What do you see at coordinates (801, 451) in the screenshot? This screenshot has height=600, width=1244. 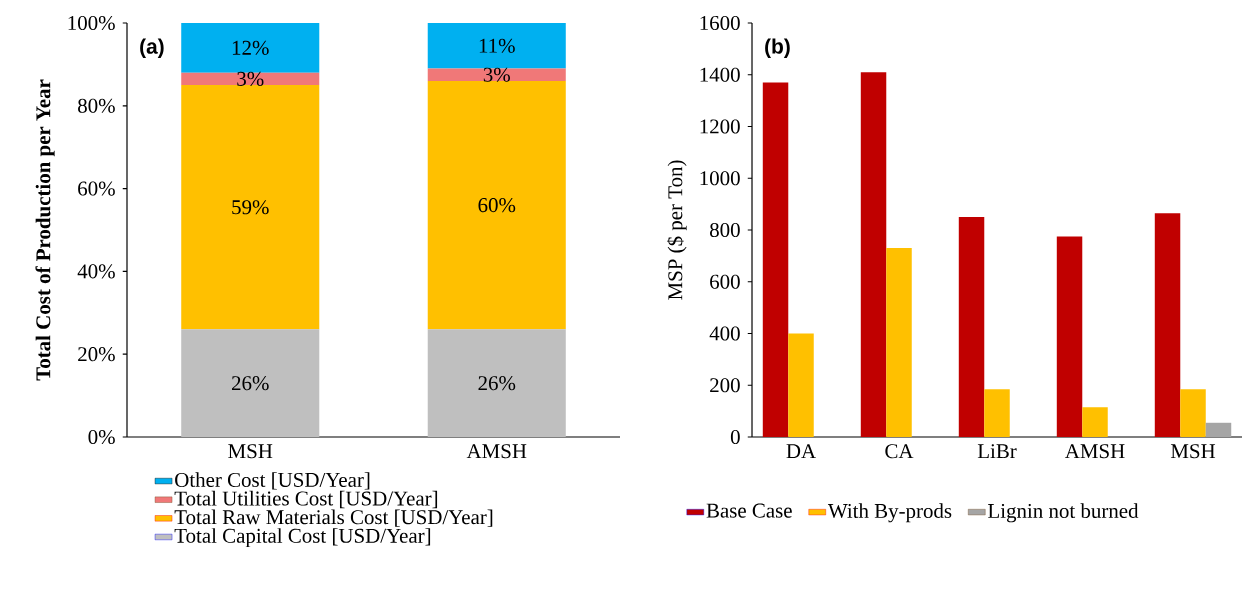 I see `x-tick-label: DA` at bounding box center [801, 451].